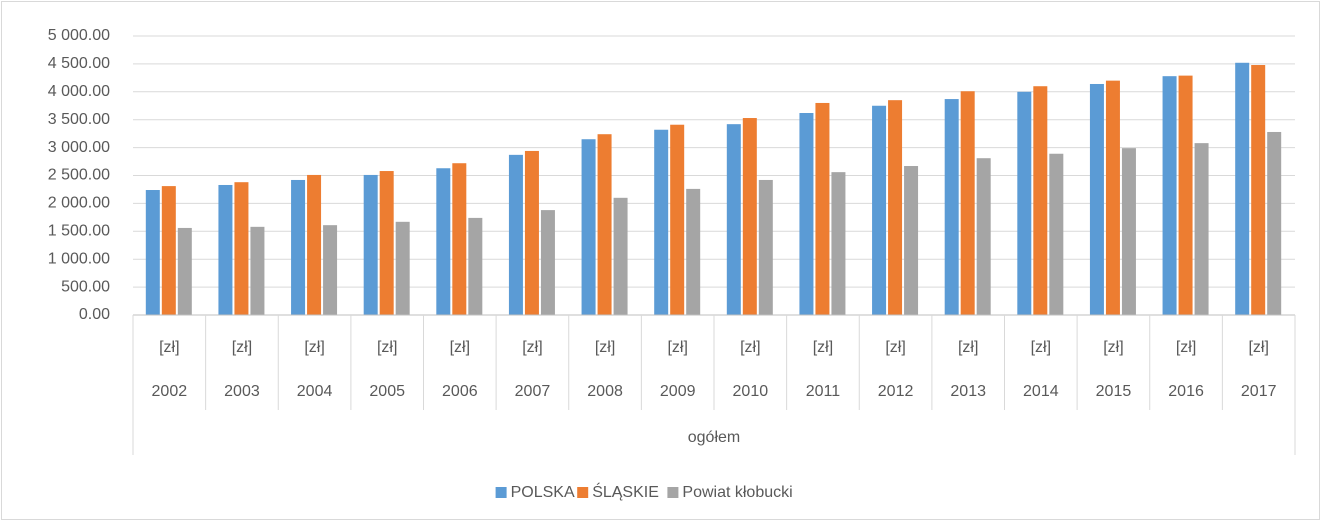  What do you see at coordinates (968, 391) in the screenshot?
I see `x-tick-label: 2013` at bounding box center [968, 391].